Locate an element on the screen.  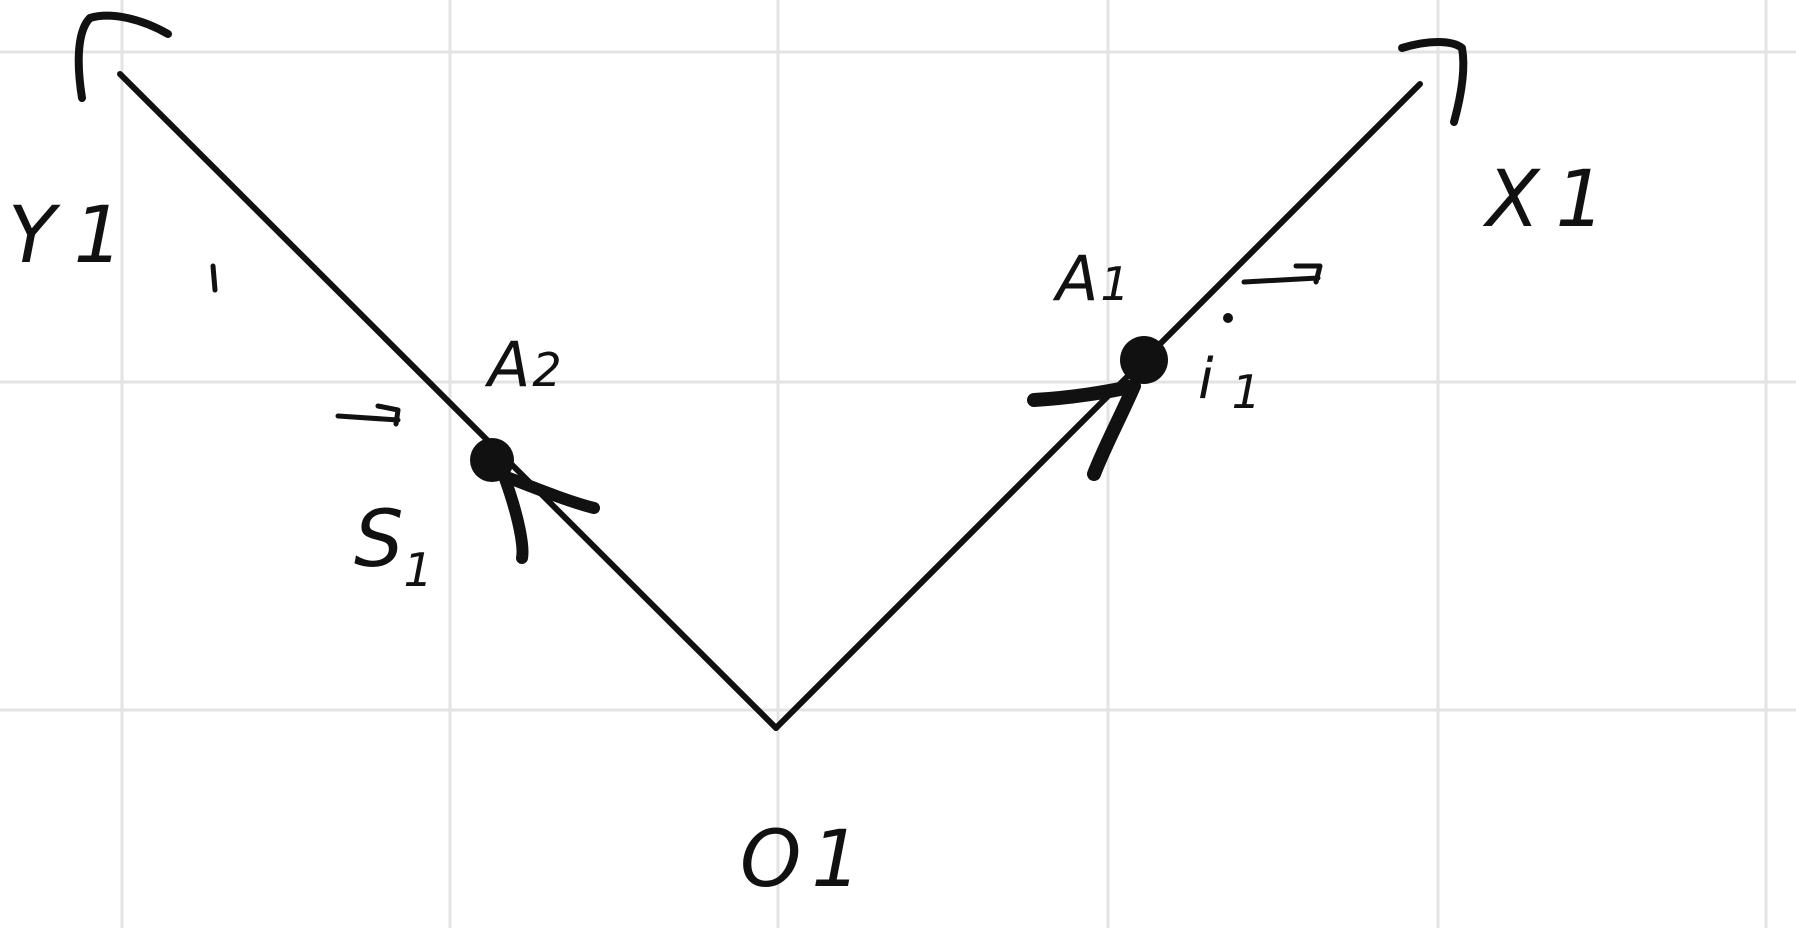
origin-label-letter: O is located at coordinates (770, 860).